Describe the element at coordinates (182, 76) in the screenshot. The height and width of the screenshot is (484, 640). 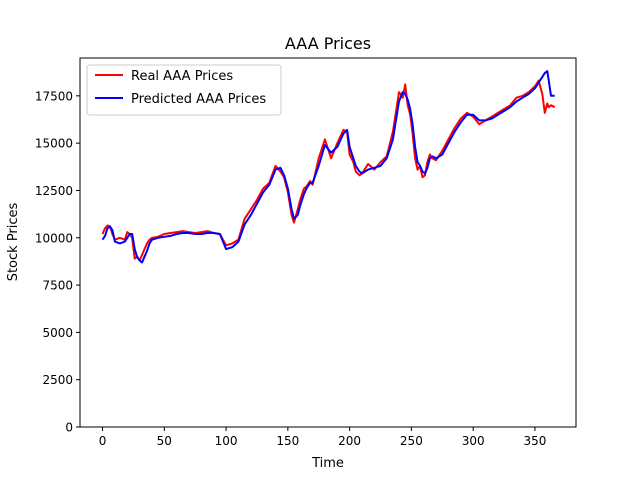
I see `legend-label-real: Real AAA Prices` at that location.